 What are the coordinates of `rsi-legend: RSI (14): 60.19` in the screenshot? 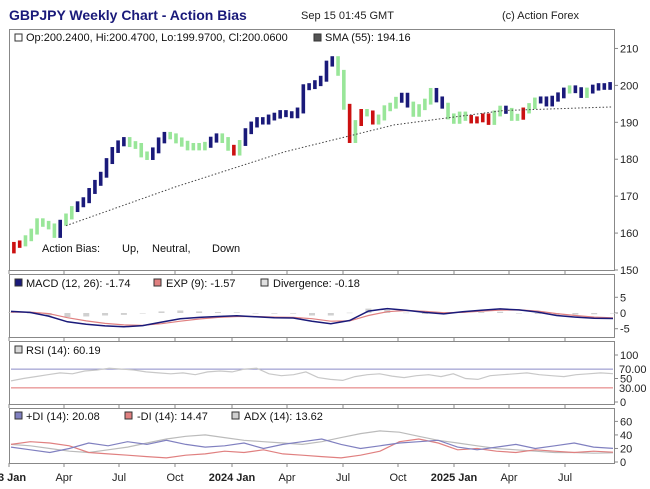 It's located at (63, 351).